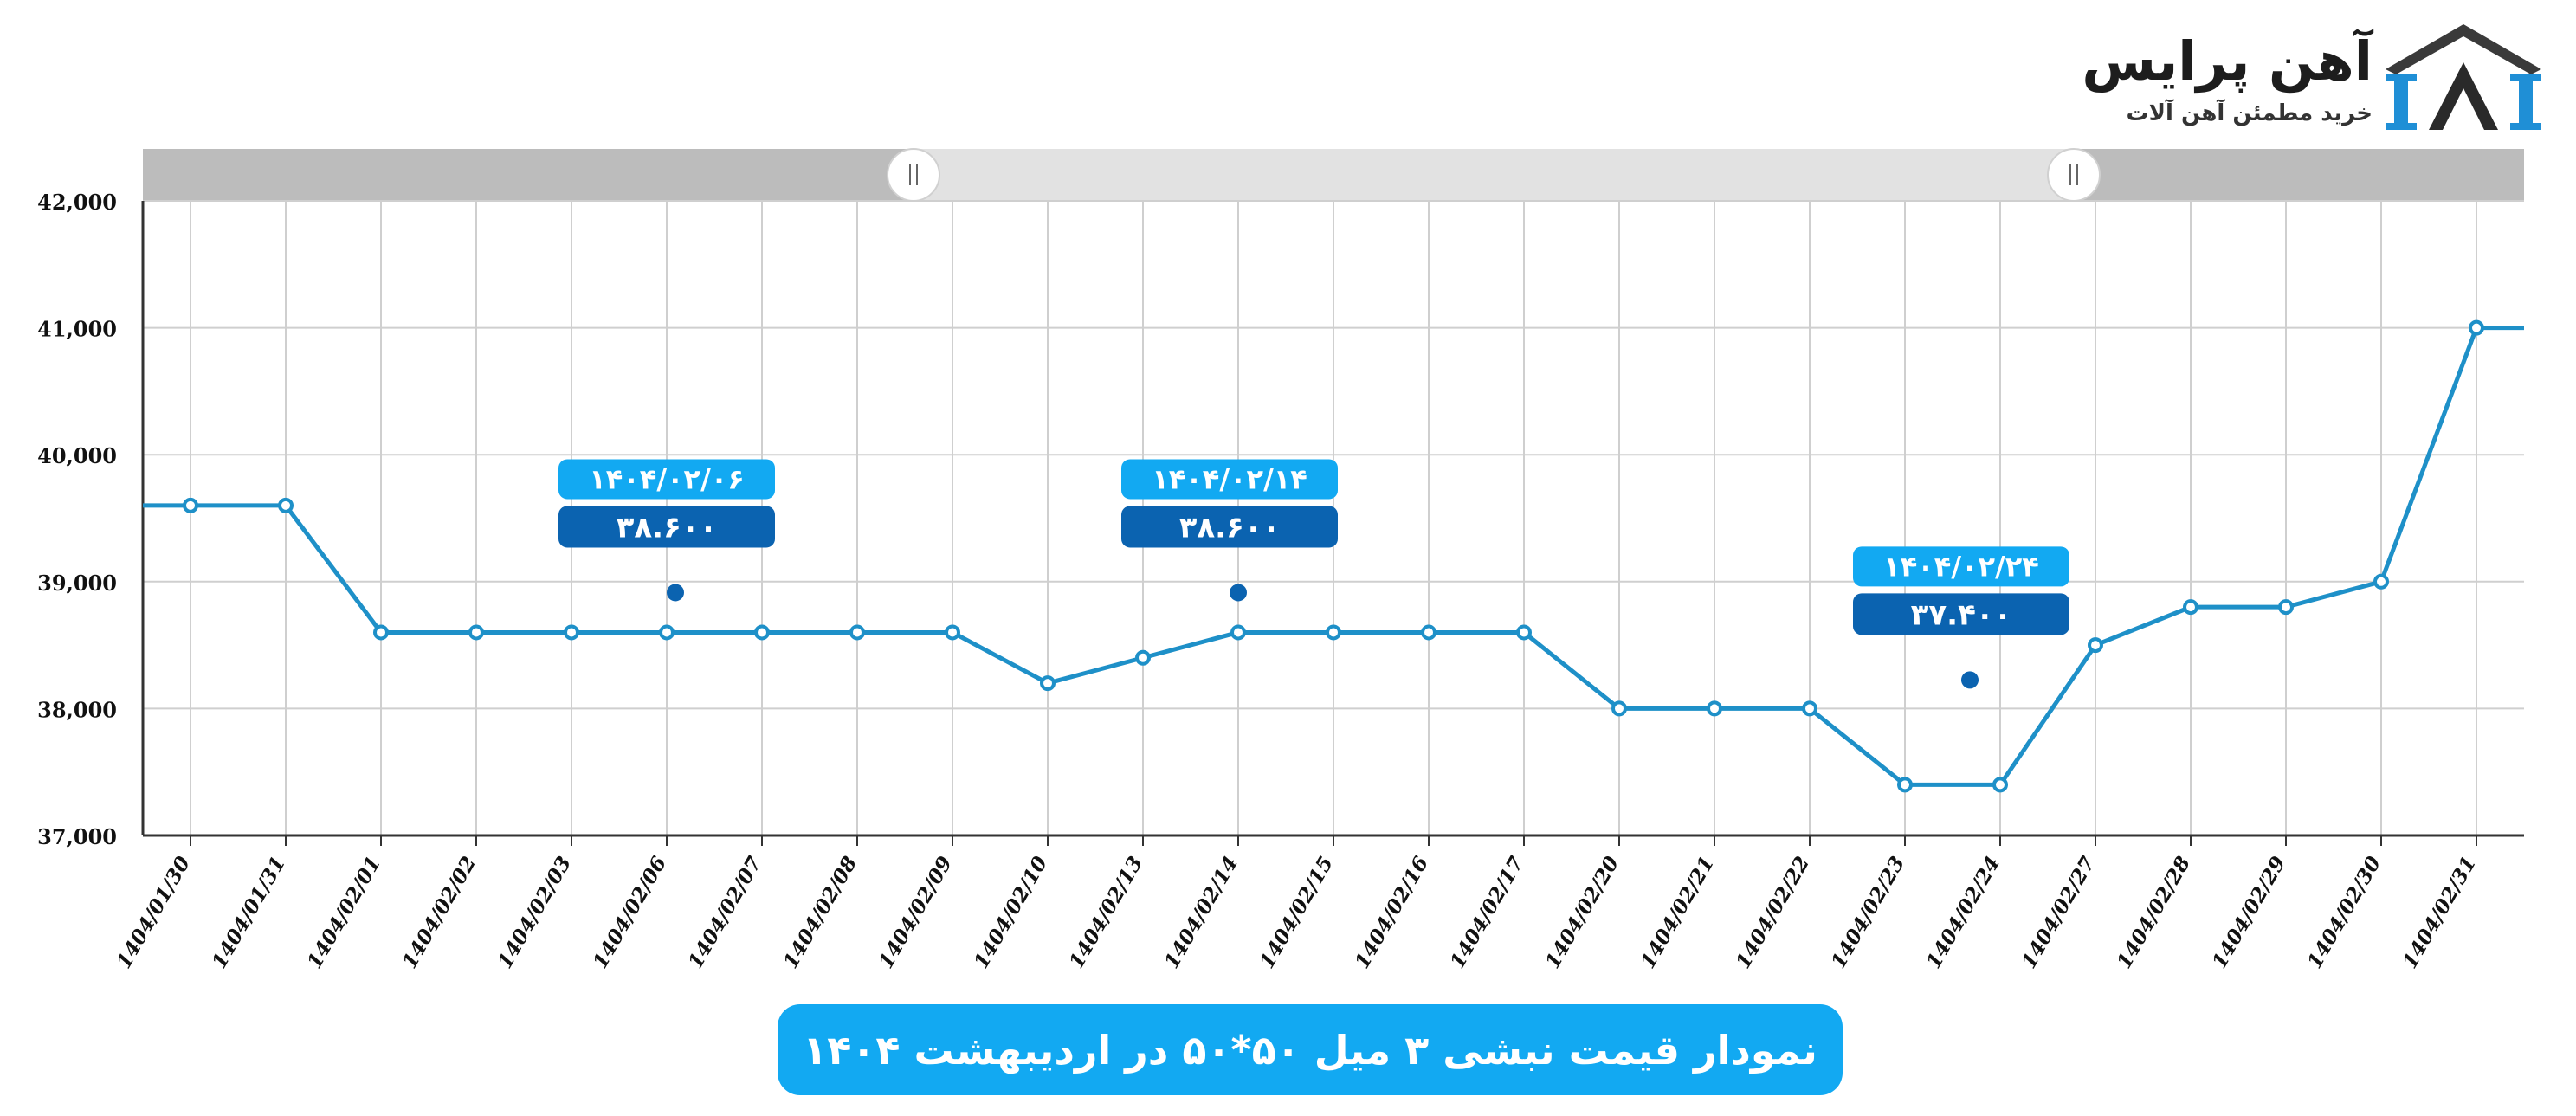 This screenshot has width=2576, height=1116. What do you see at coordinates (1494, 175) in the screenshot?
I see `navigator-selection` at bounding box center [1494, 175].